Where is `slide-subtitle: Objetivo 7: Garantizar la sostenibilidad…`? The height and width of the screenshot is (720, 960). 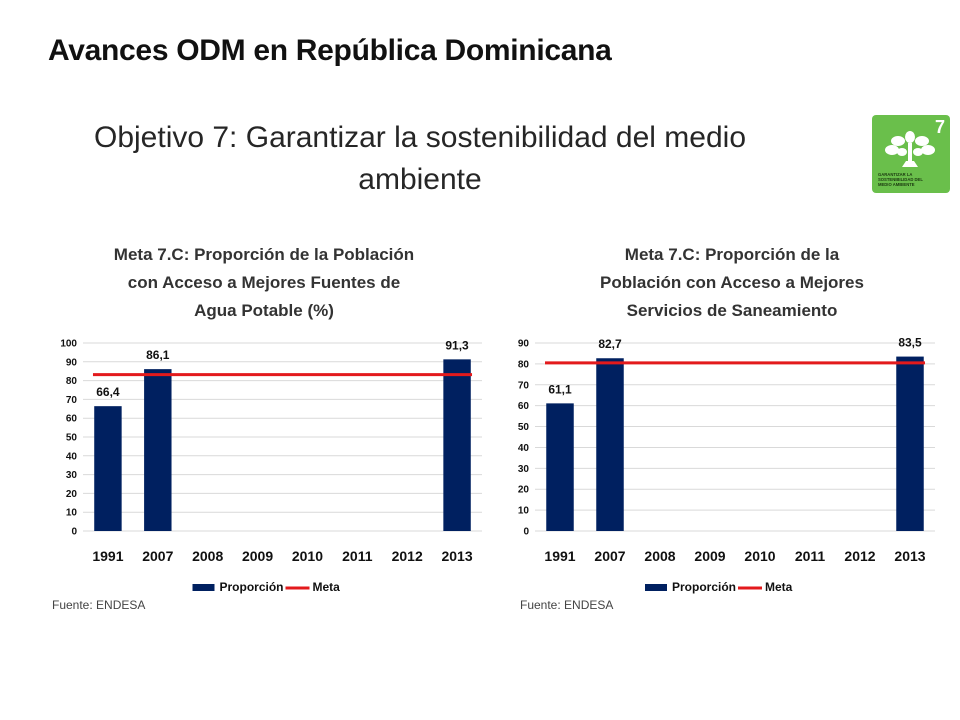 slide-subtitle: Objetivo 7: Garantizar la sostenibilidad… is located at coordinates (420, 159).